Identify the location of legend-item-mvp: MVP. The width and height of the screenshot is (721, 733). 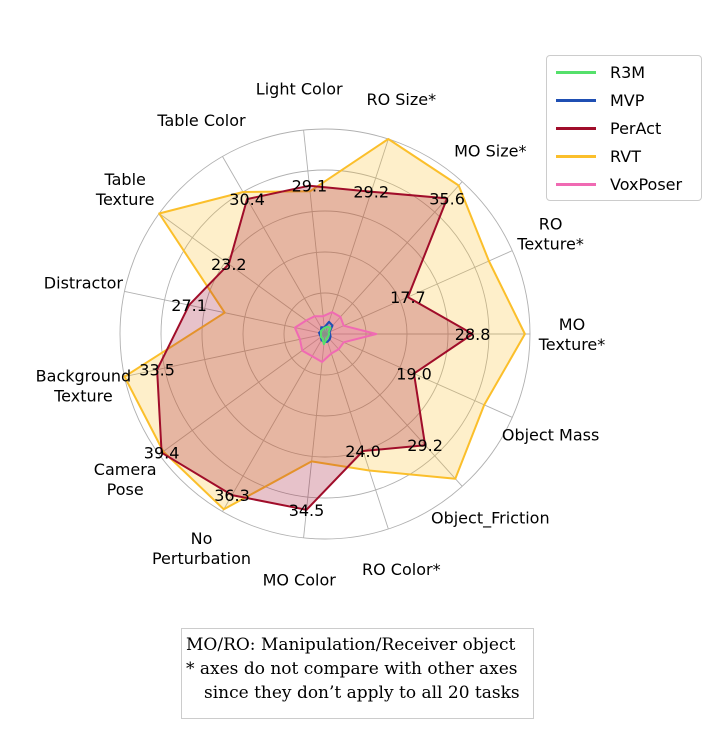
(624, 100).